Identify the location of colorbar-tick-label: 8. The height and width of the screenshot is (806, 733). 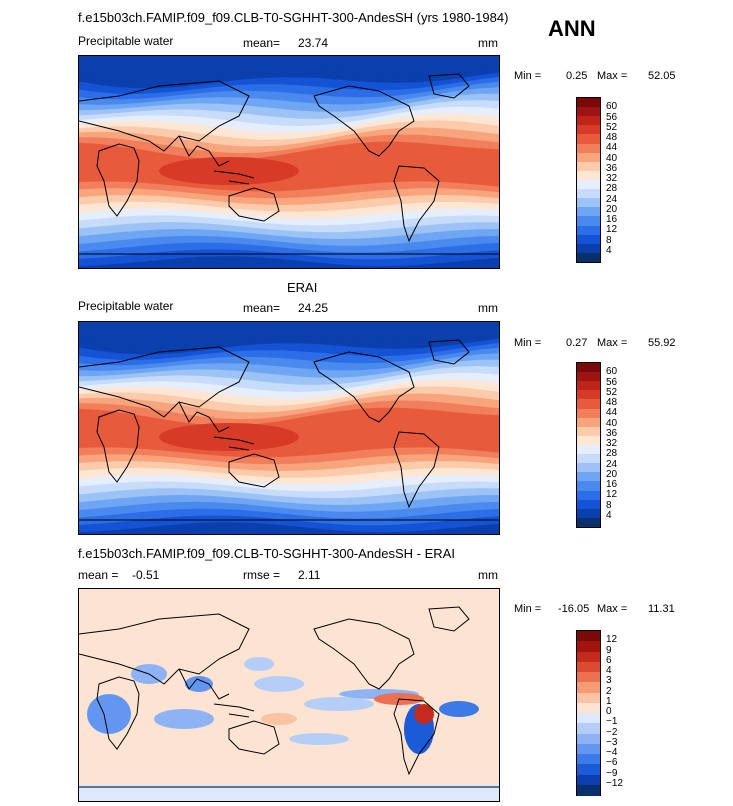
(609, 505).